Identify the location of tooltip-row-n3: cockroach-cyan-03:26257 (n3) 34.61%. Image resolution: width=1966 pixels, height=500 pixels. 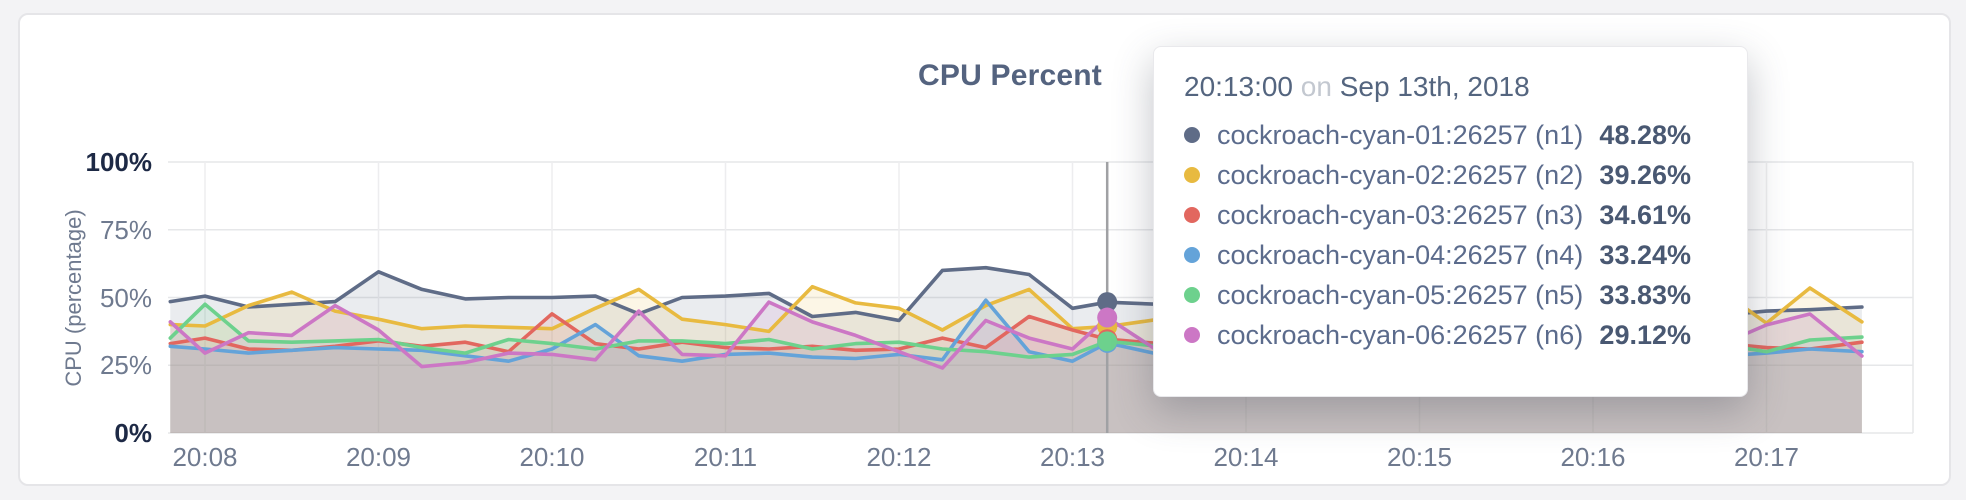
(1450, 215).